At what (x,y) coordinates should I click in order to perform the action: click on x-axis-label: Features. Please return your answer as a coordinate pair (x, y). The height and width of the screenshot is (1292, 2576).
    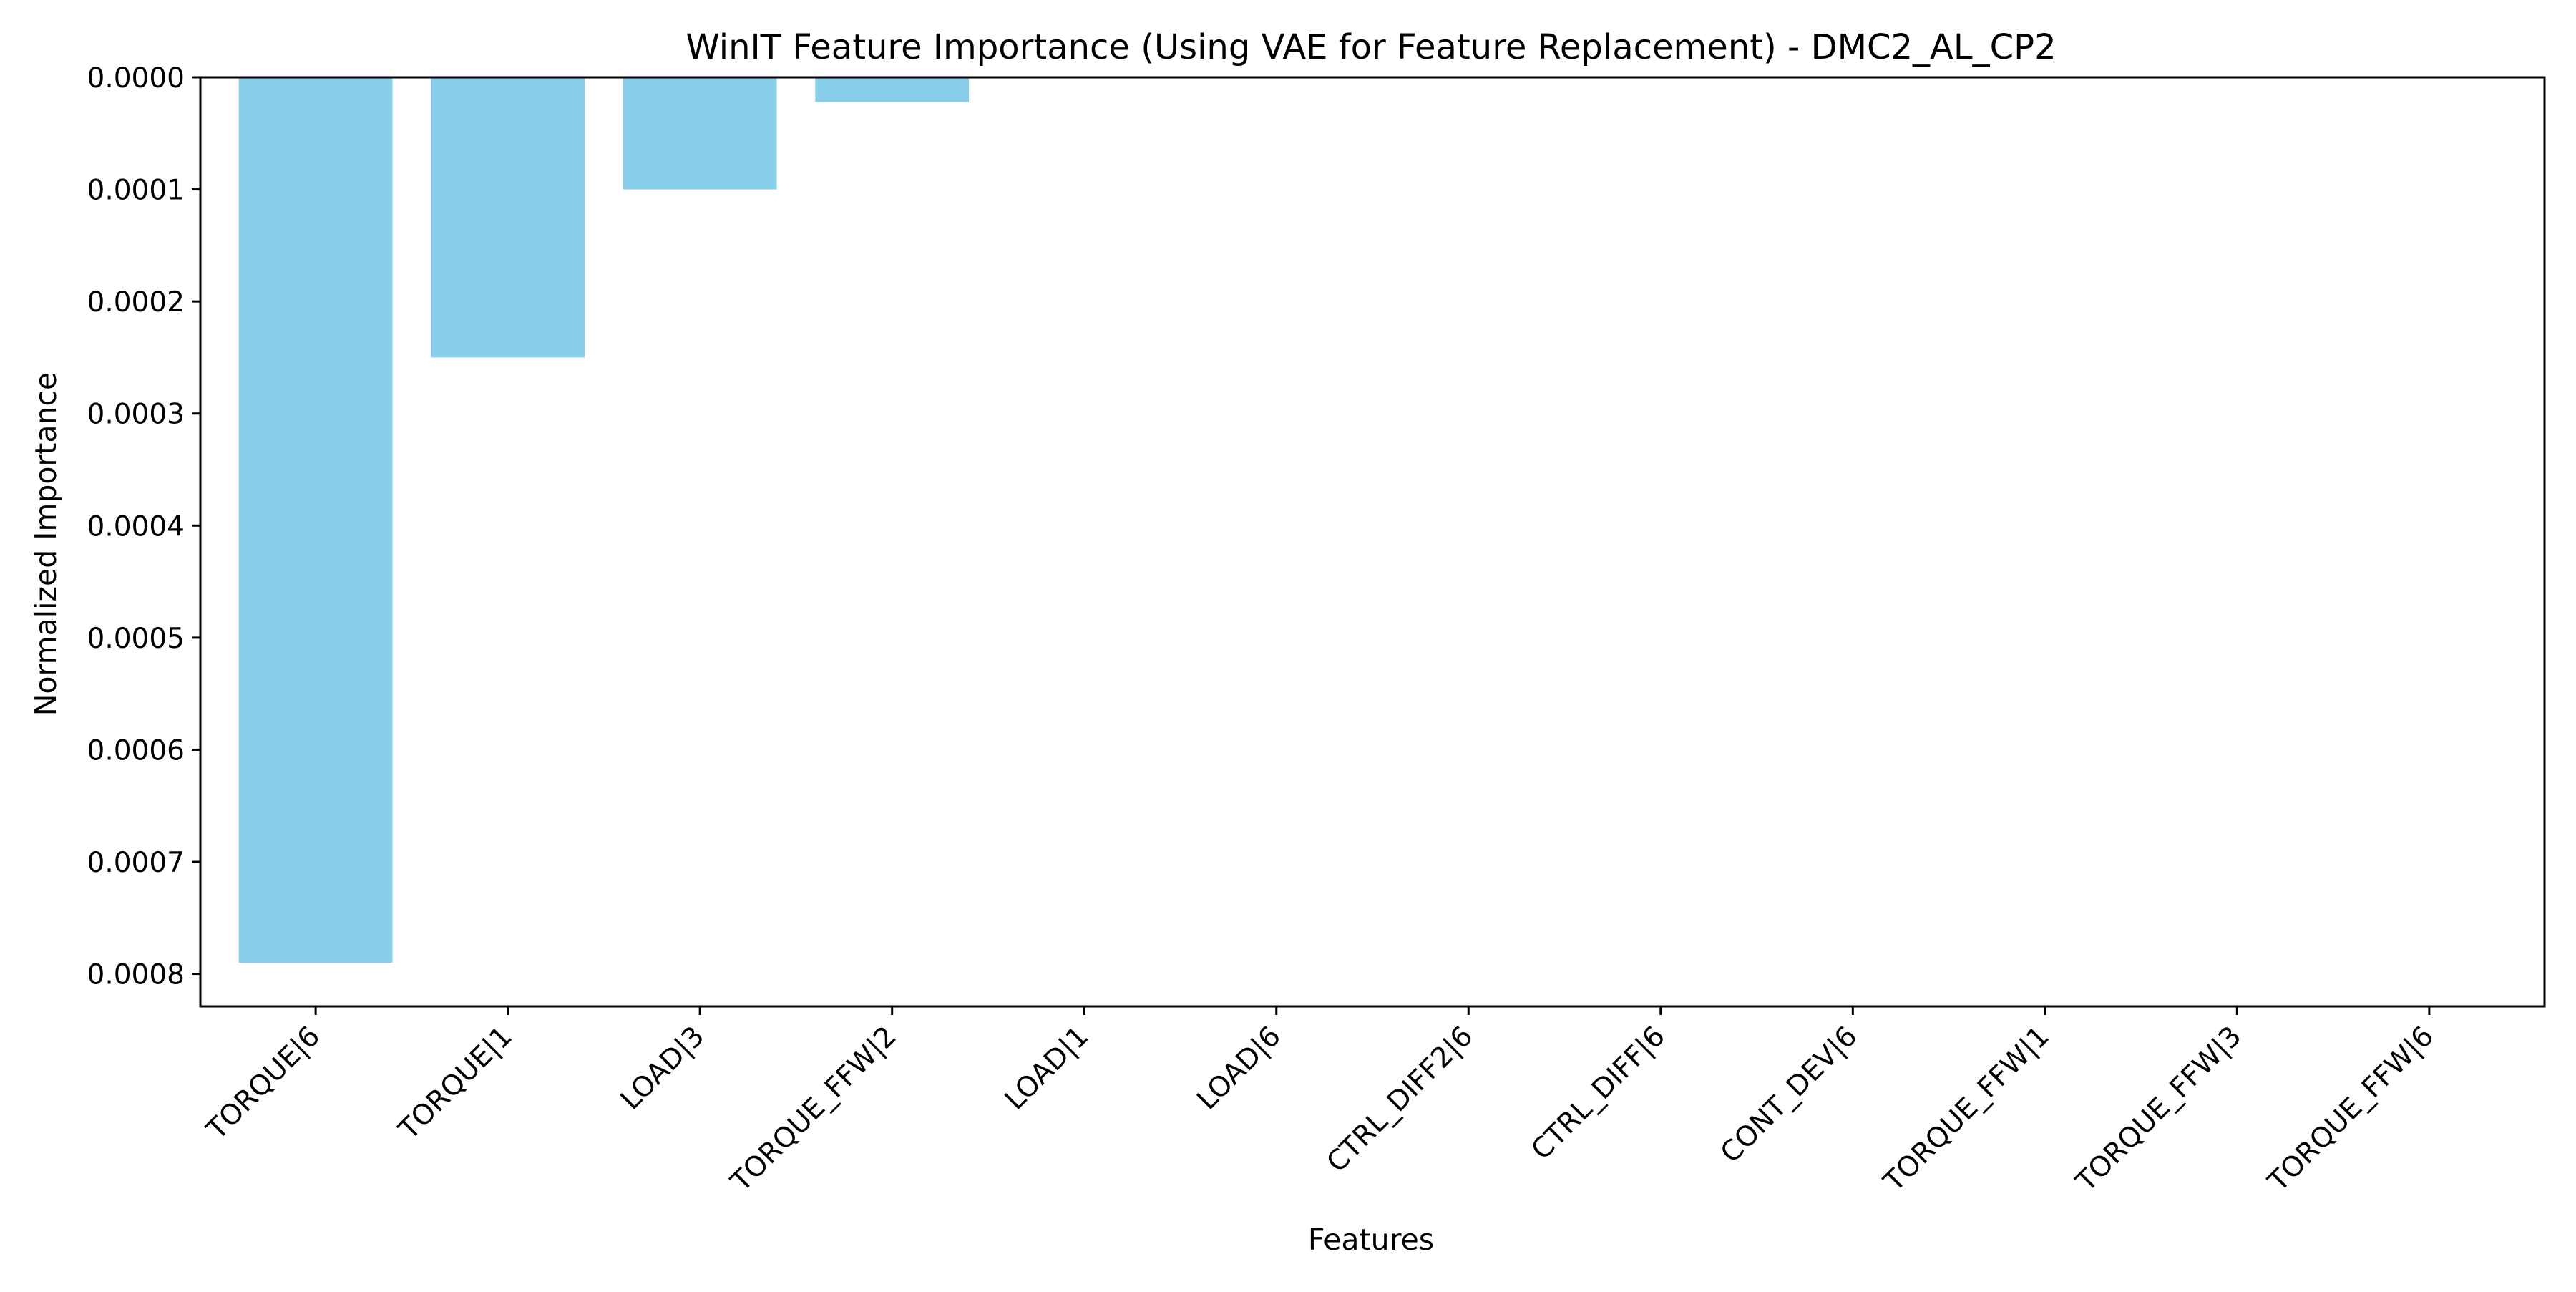
    Looking at the image, I should click on (1371, 1240).